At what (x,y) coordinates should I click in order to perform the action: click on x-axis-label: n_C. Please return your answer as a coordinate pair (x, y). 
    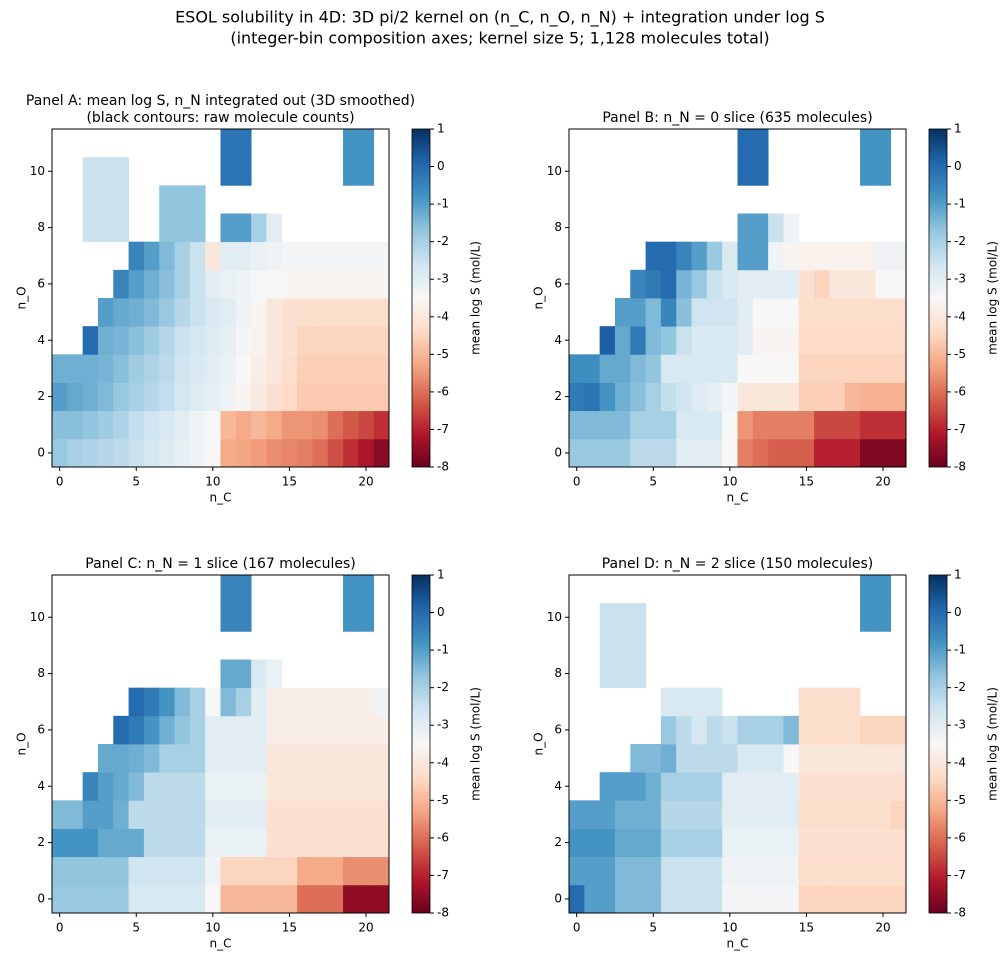
    Looking at the image, I should click on (221, 944).